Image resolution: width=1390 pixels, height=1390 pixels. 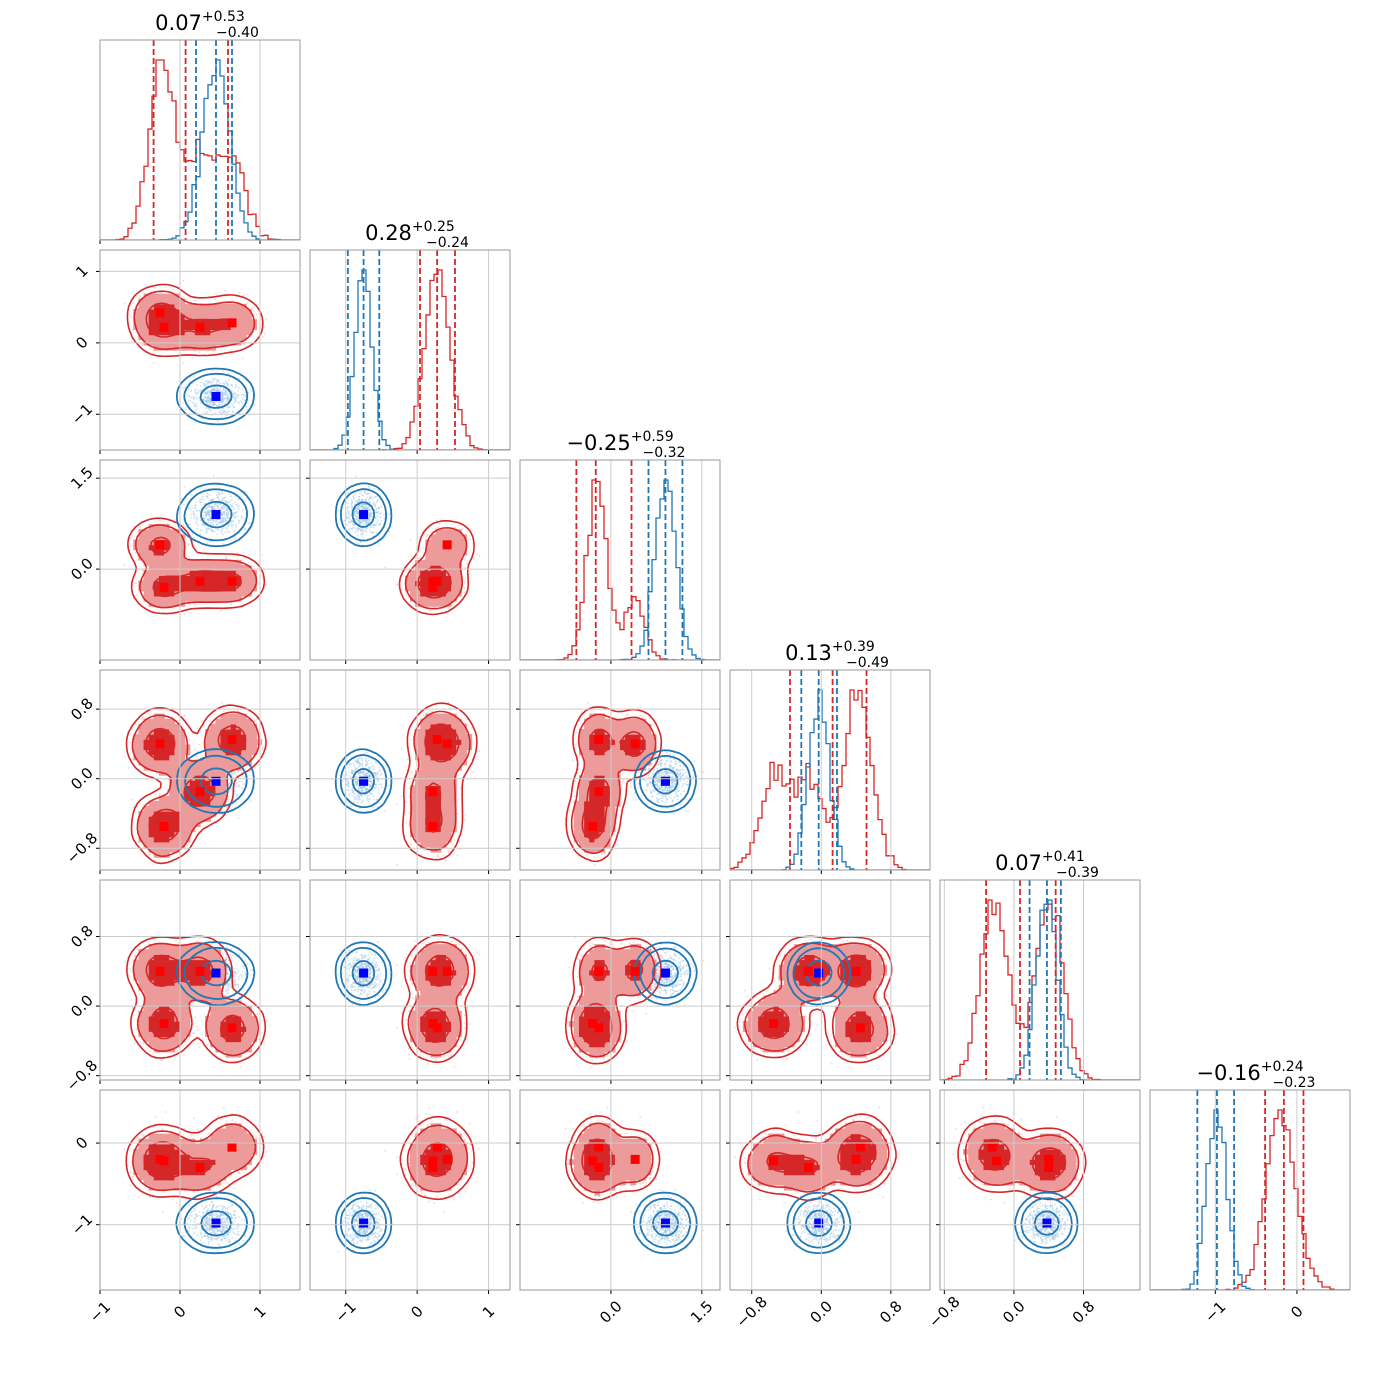 I want to click on panel-content, so click(x=407, y=545).